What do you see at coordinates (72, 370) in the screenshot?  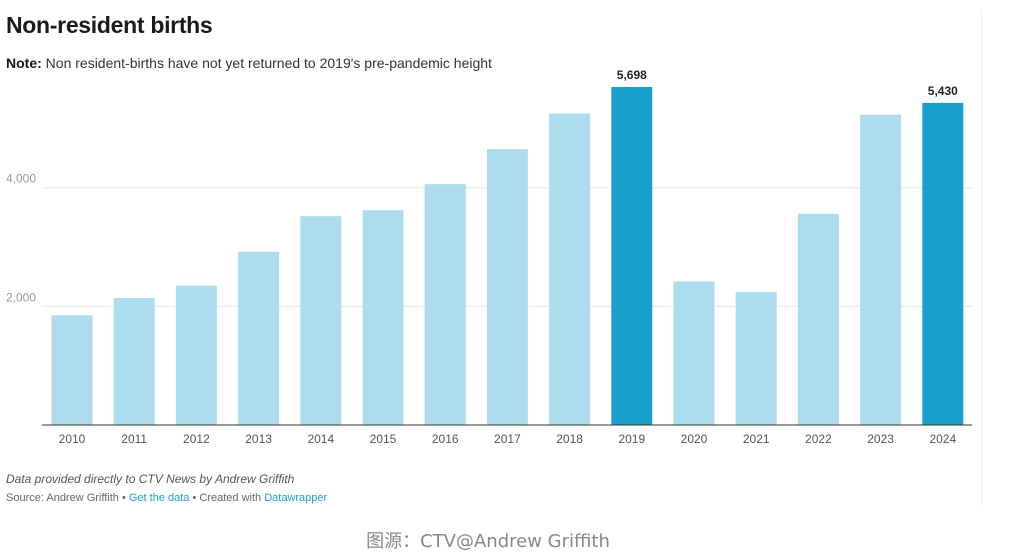 I see `bar-2010` at bounding box center [72, 370].